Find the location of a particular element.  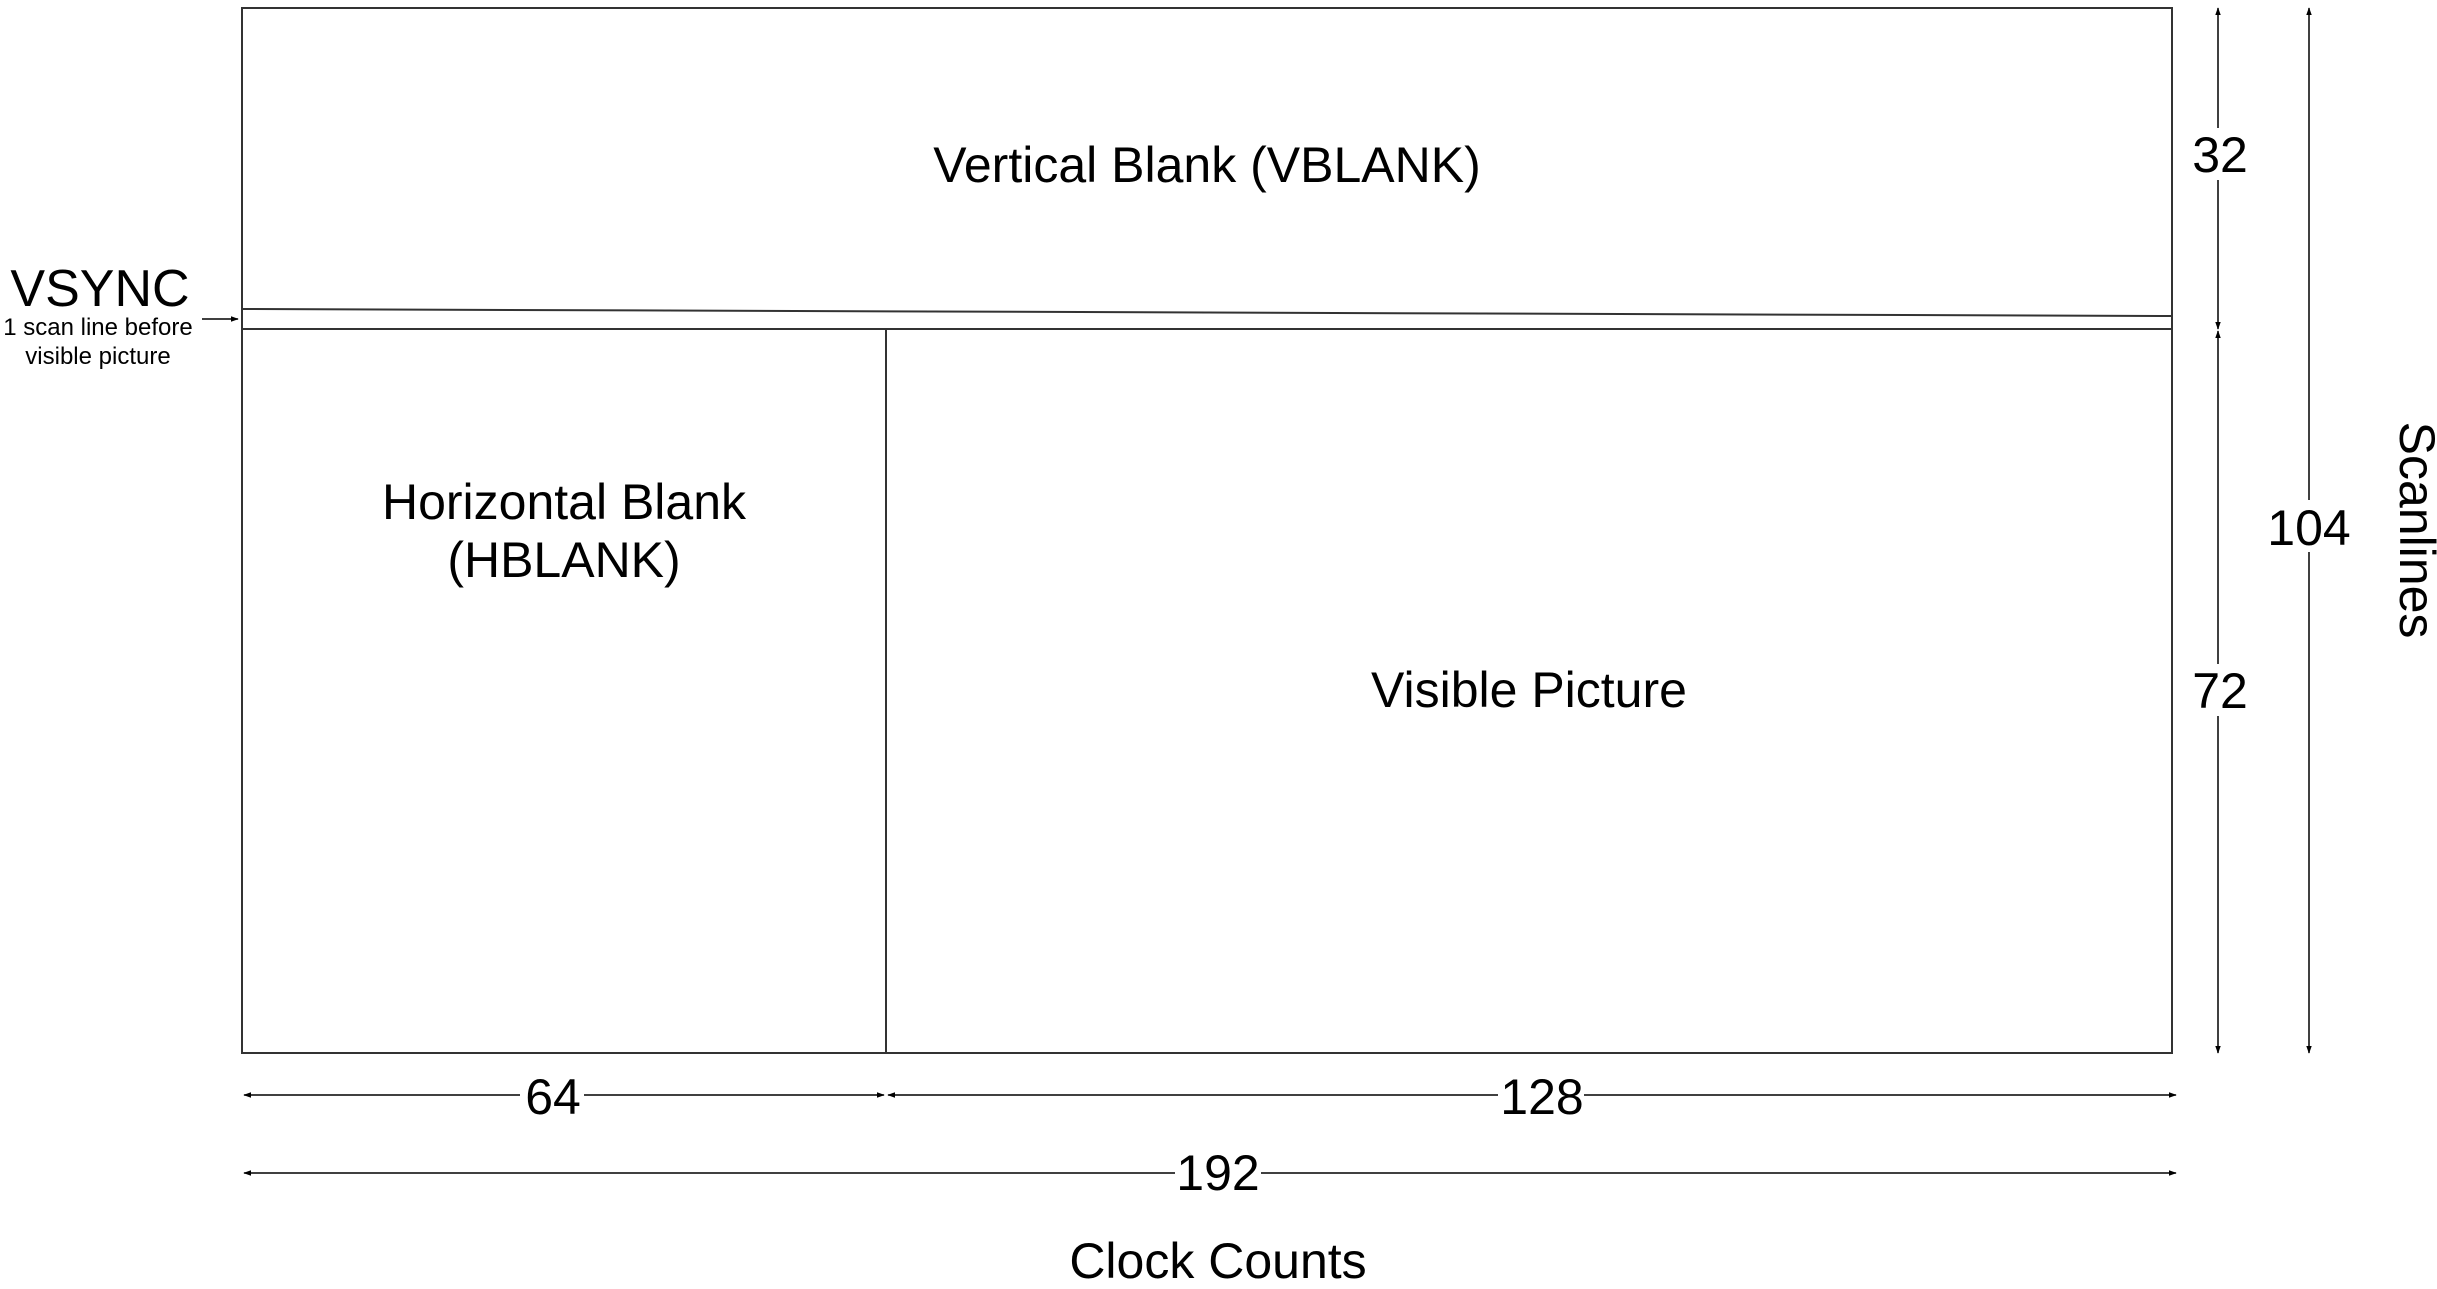

visible-height-label: 72 is located at coordinates (2220, 691).